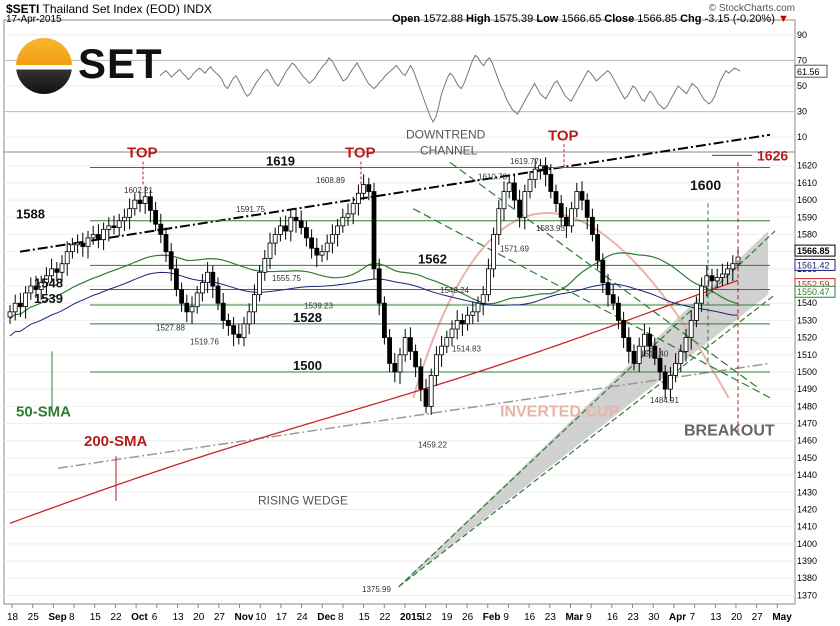  I want to click on x-tick-label: 2015, so click(411, 617).